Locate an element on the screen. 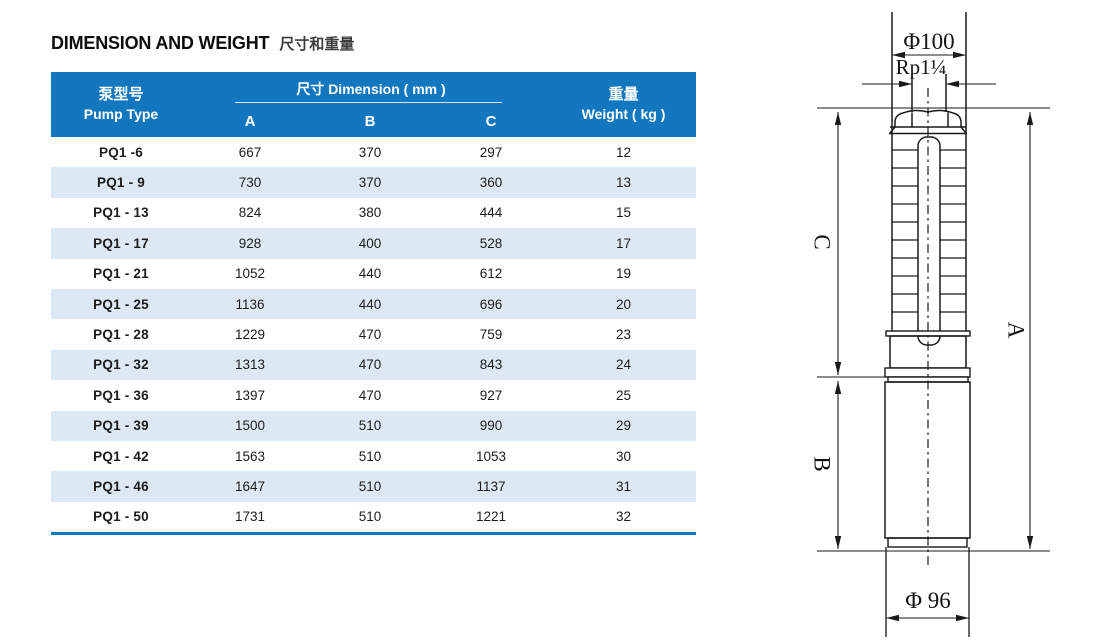 The height and width of the screenshot is (641, 1100). label-top-diameter: Φ100 is located at coordinates (928, 41).